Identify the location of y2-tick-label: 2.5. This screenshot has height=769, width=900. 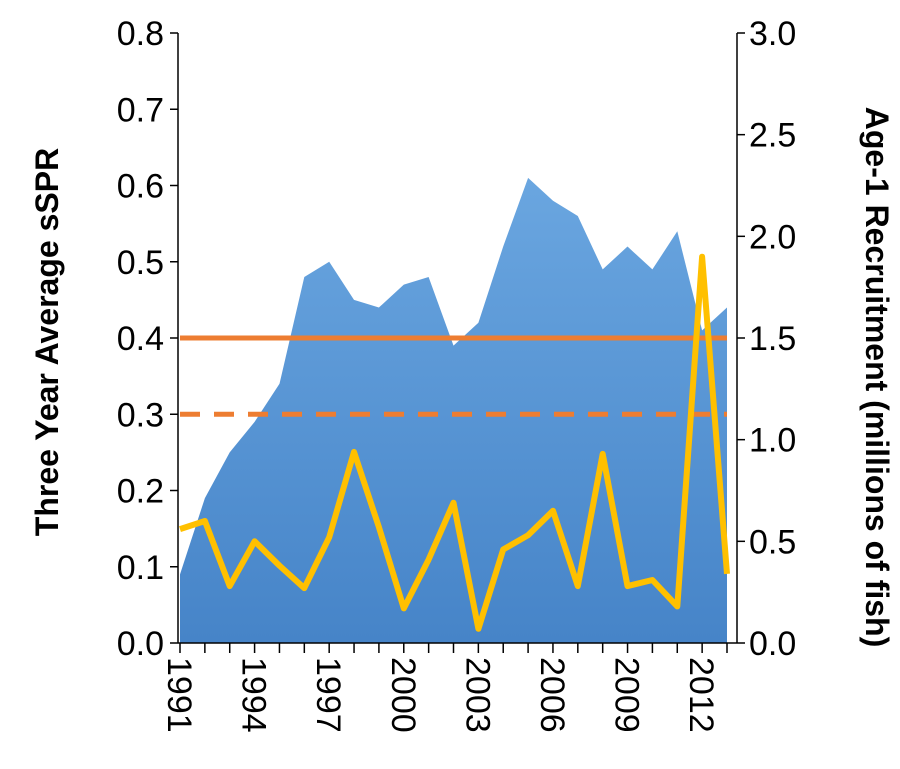
(772, 136).